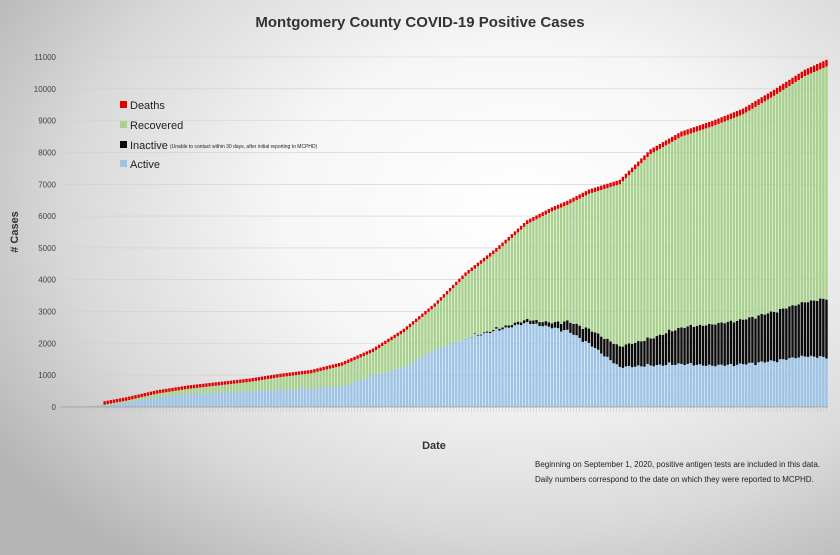 The width and height of the screenshot is (840, 555). Describe the element at coordinates (47, 152) in the screenshot. I see `y-tick-label: 8000` at that location.